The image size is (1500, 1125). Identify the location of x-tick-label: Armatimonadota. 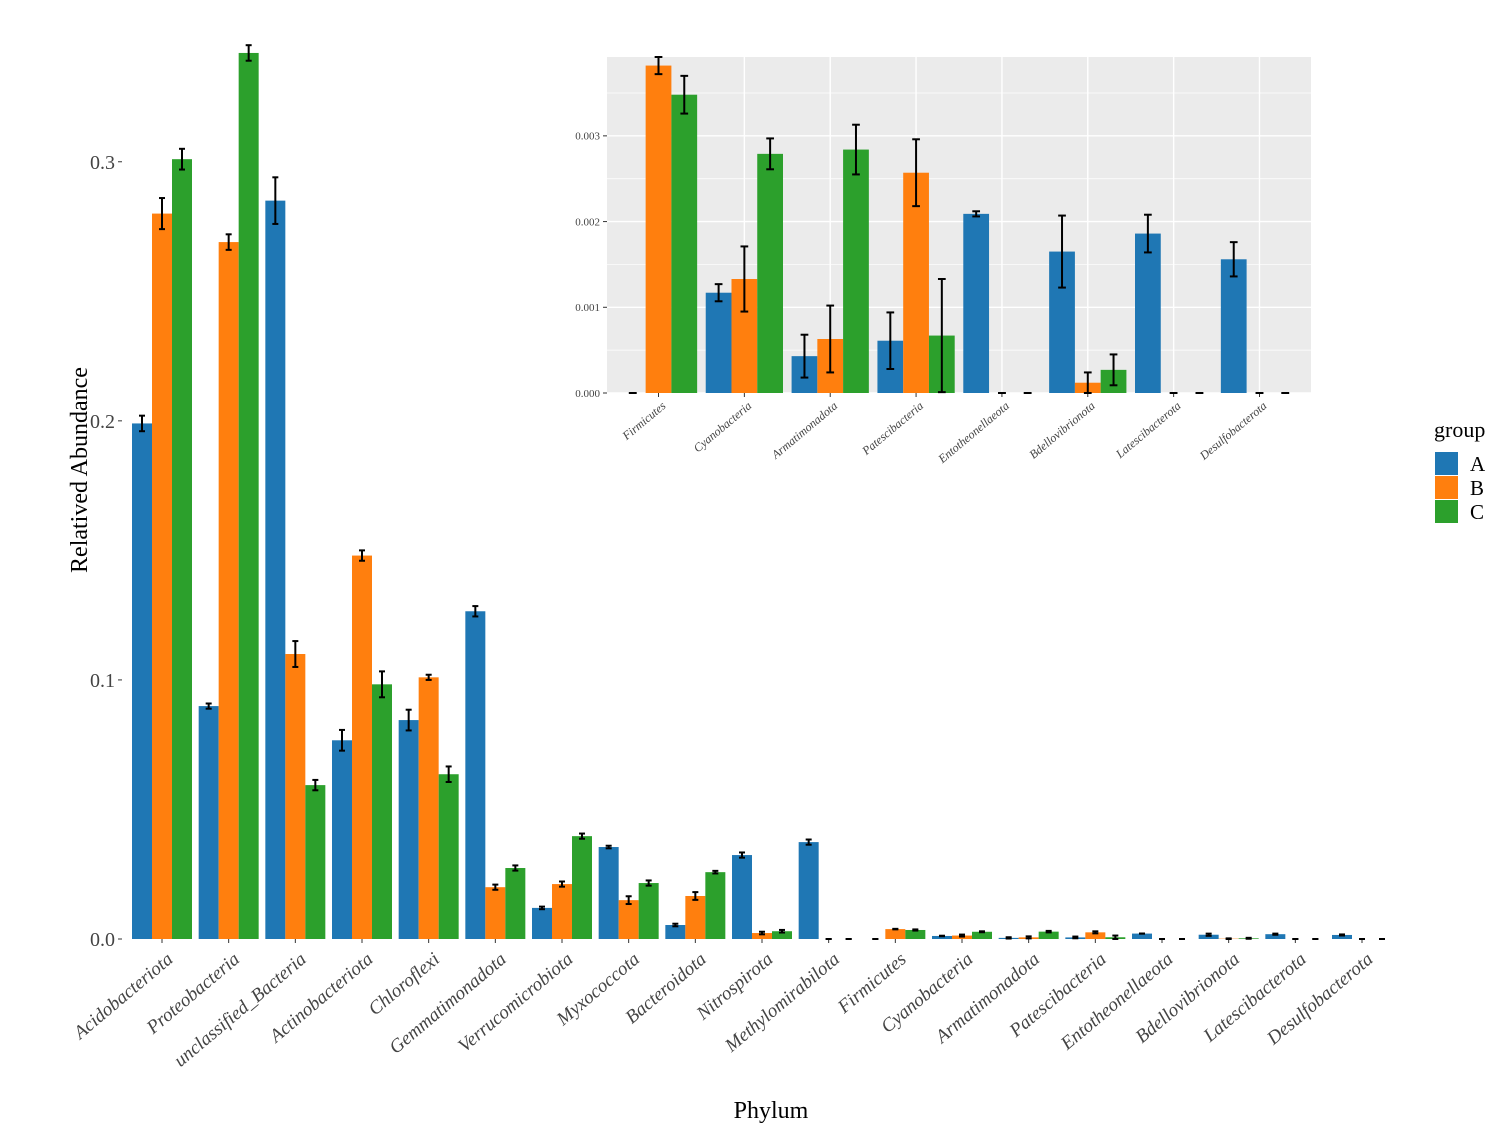
(804, 431).